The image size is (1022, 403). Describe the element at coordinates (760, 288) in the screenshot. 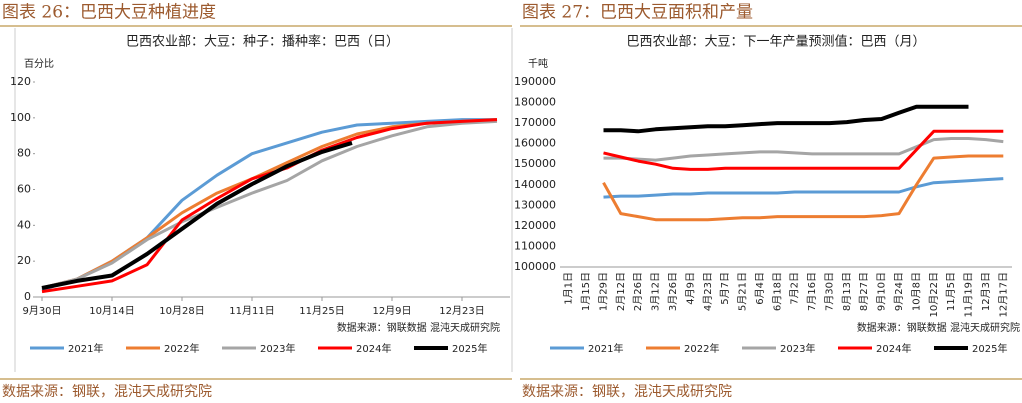

I see `x-tick-label: 6月4日` at that location.